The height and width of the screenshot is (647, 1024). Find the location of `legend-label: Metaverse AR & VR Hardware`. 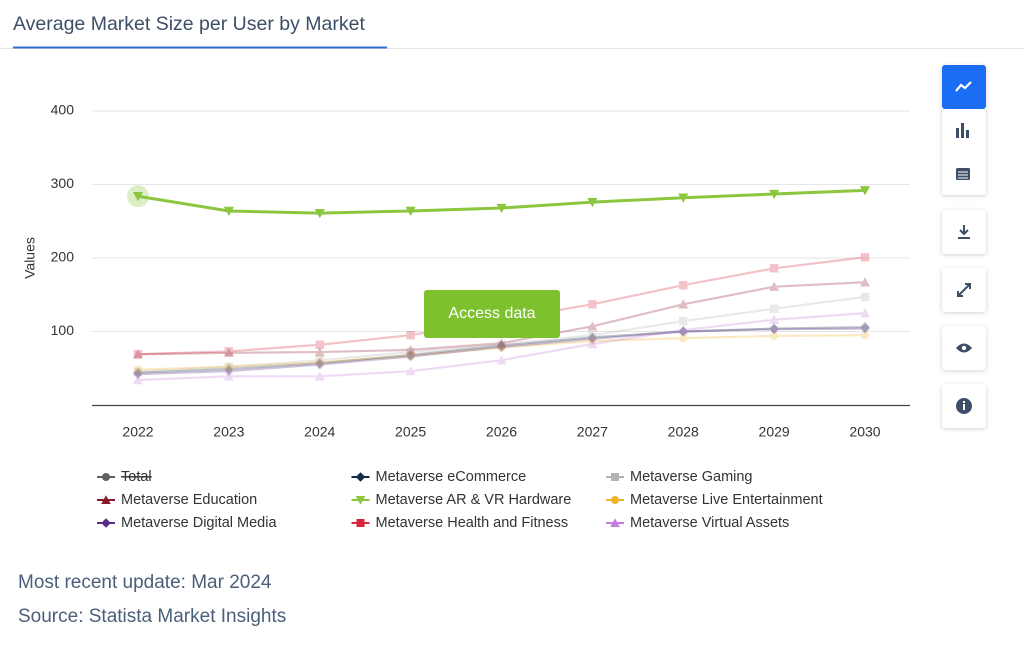

legend-label: Metaverse AR & VR Hardware is located at coordinates (474, 500).